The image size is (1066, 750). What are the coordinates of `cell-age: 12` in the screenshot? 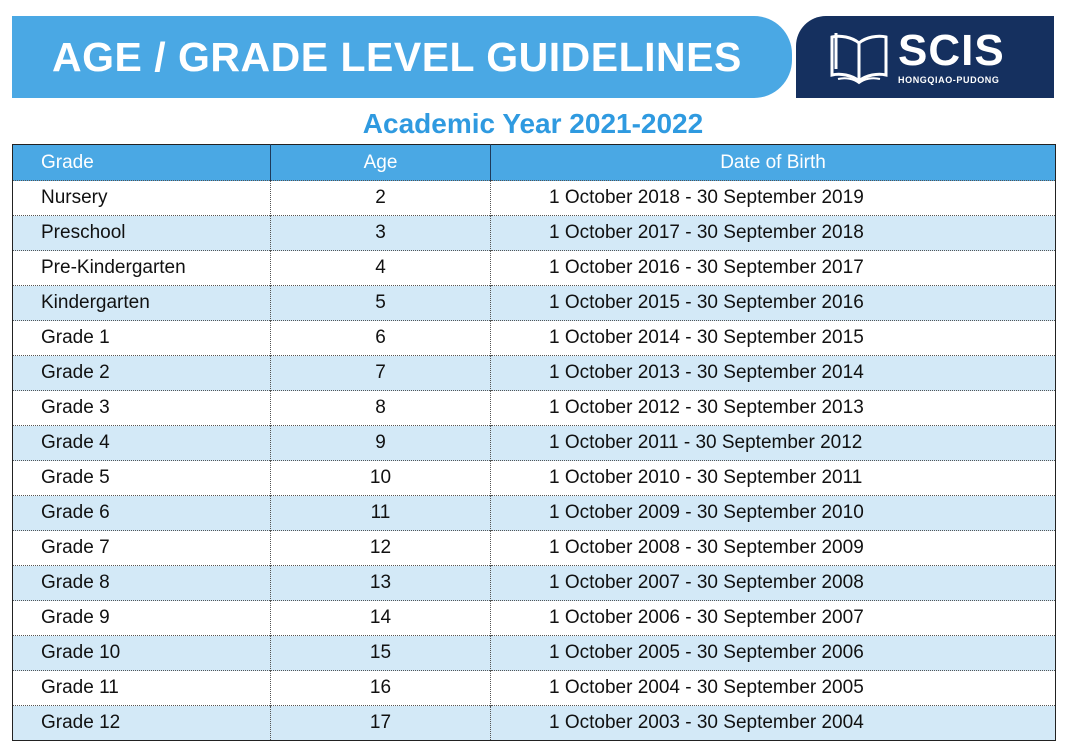 It's located at (380, 548).